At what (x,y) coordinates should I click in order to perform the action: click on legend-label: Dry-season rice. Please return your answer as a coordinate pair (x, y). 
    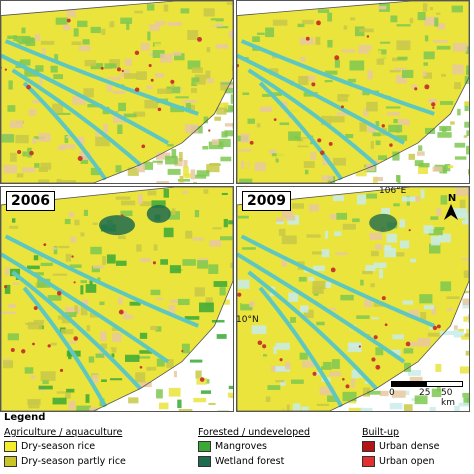
    Looking at the image, I should click on (58, 446).